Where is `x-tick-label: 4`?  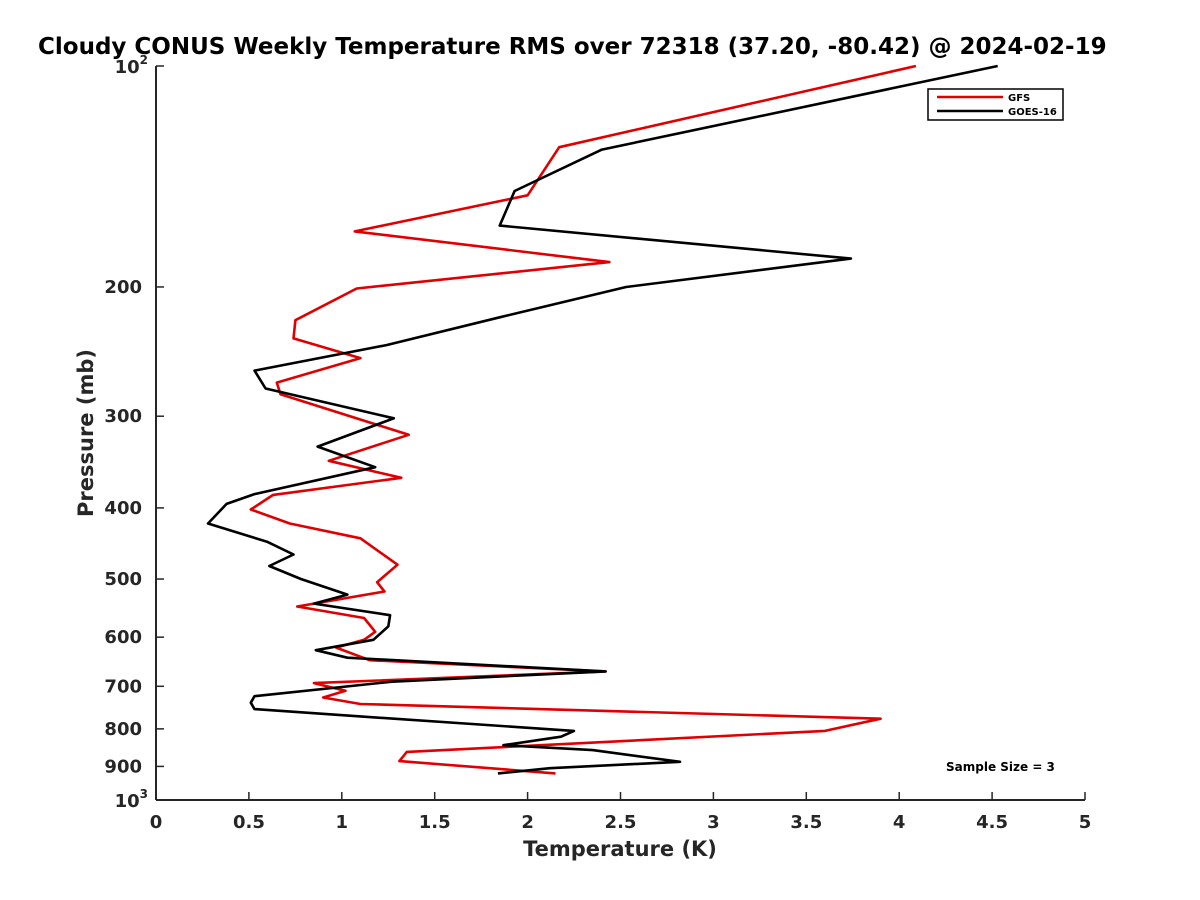 x-tick-label: 4 is located at coordinates (899, 822).